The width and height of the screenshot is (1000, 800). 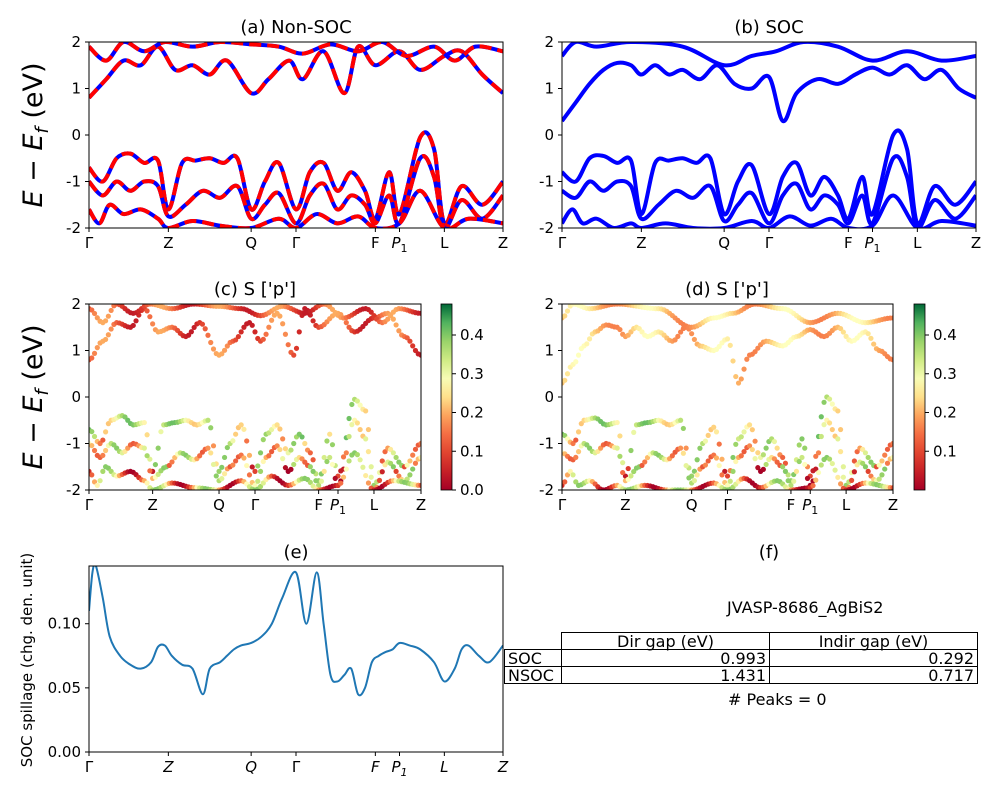 What do you see at coordinates (296, 631) in the screenshot?
I see `spillage-series` at bounding box center [296, 631].